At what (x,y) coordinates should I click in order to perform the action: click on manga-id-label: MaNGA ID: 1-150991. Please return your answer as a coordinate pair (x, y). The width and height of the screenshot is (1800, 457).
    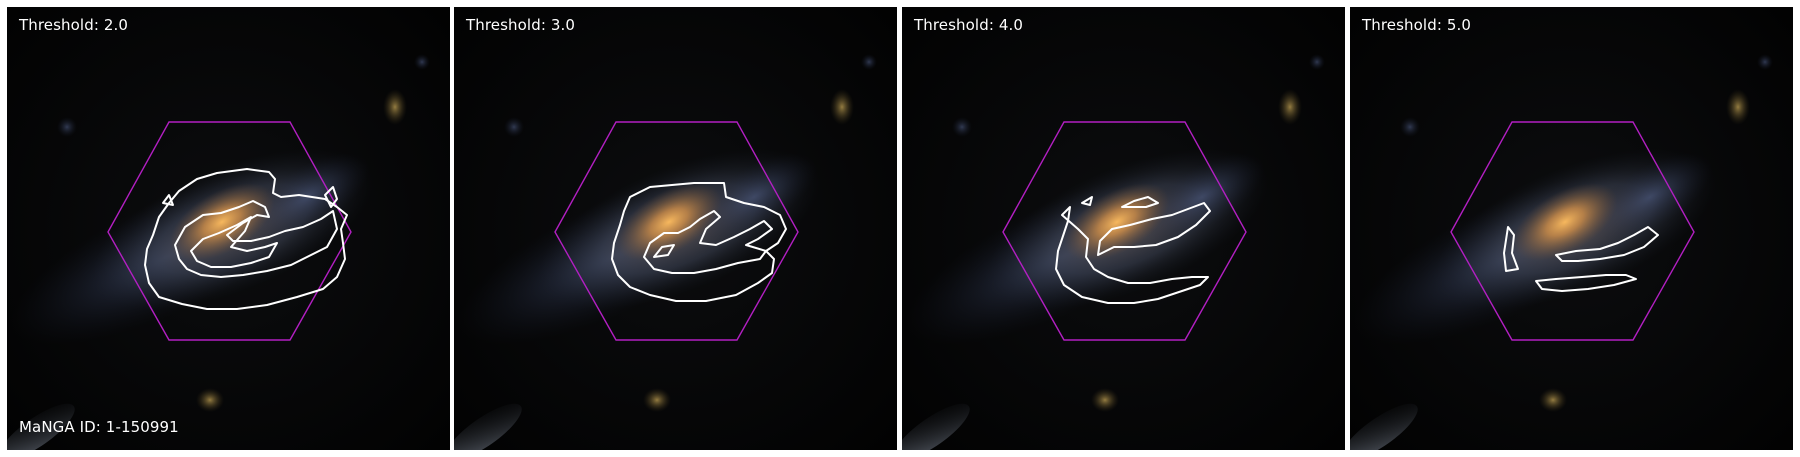
    Looking at the image, I should click on (99, 427).